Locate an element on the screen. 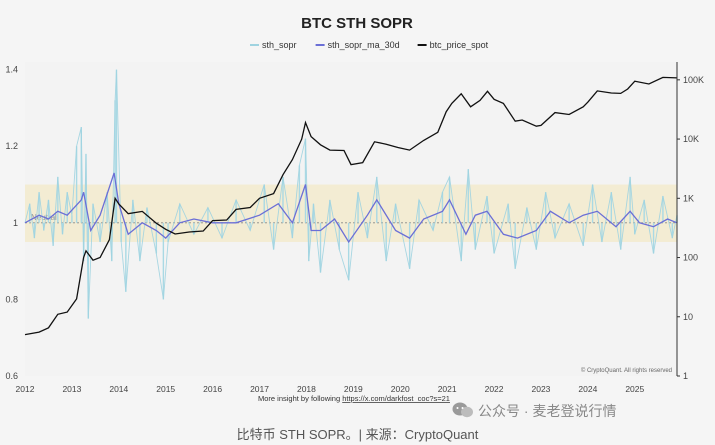  x-tick-2016: 2016 is located at coordinates (212, 389).